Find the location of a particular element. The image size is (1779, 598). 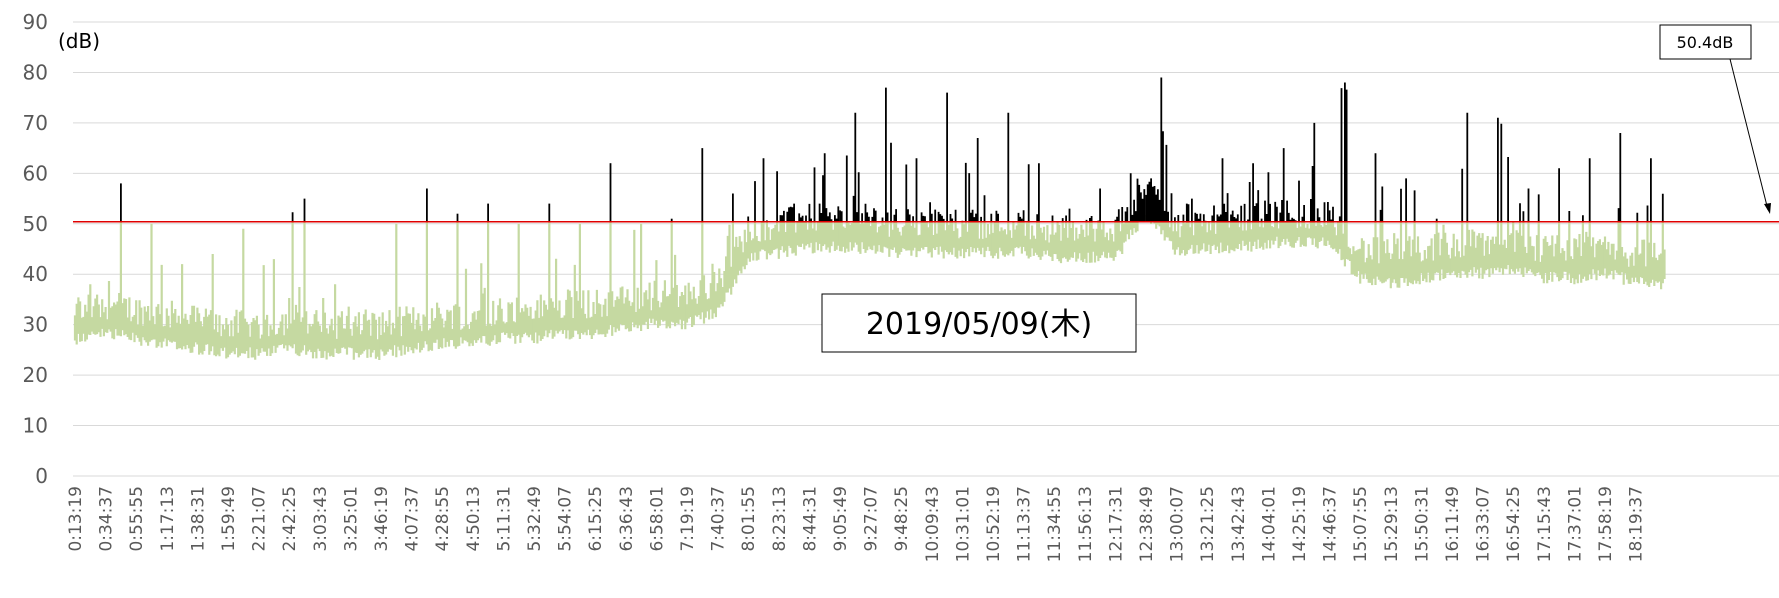

x-tick-label: 5:11:31 is located at coordinates (504, 519).